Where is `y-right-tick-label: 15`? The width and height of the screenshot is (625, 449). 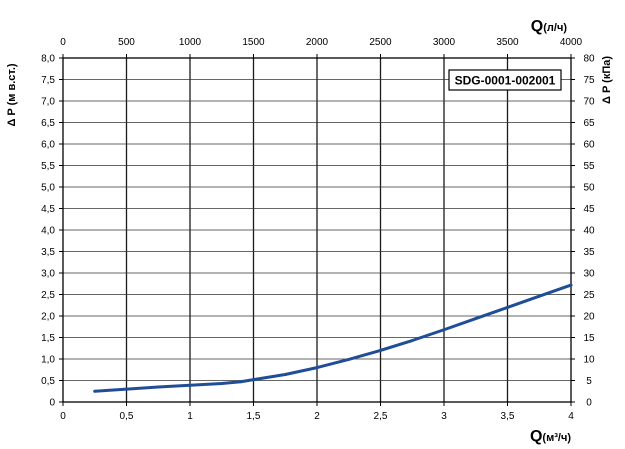
y-right-tick-label: 15 is located at coordinates (589, 338).